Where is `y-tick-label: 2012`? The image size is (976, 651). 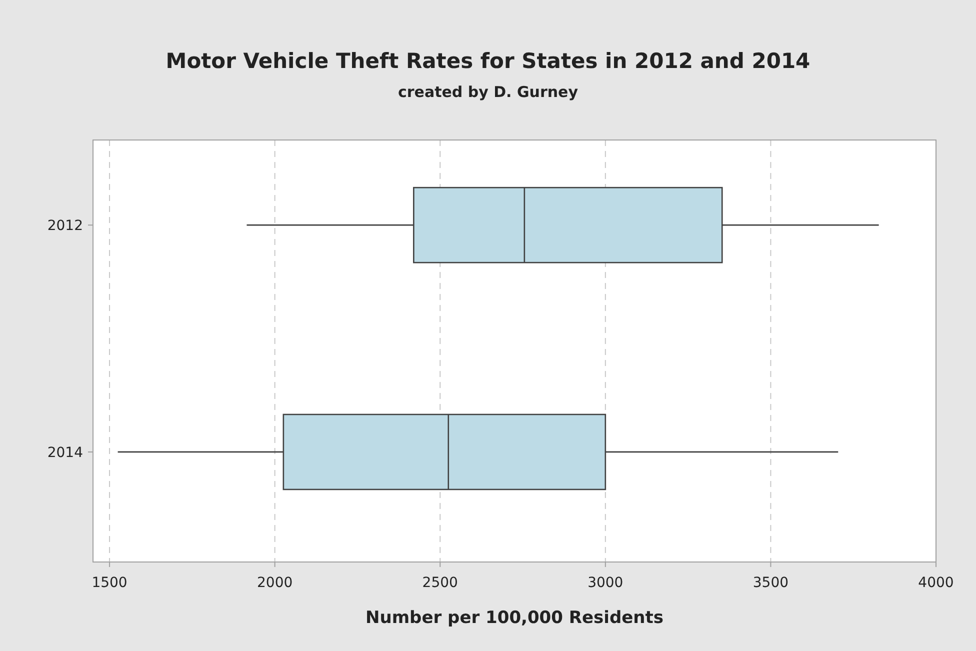 y-tick-label: 2012 is located at coordinates (65, 226).